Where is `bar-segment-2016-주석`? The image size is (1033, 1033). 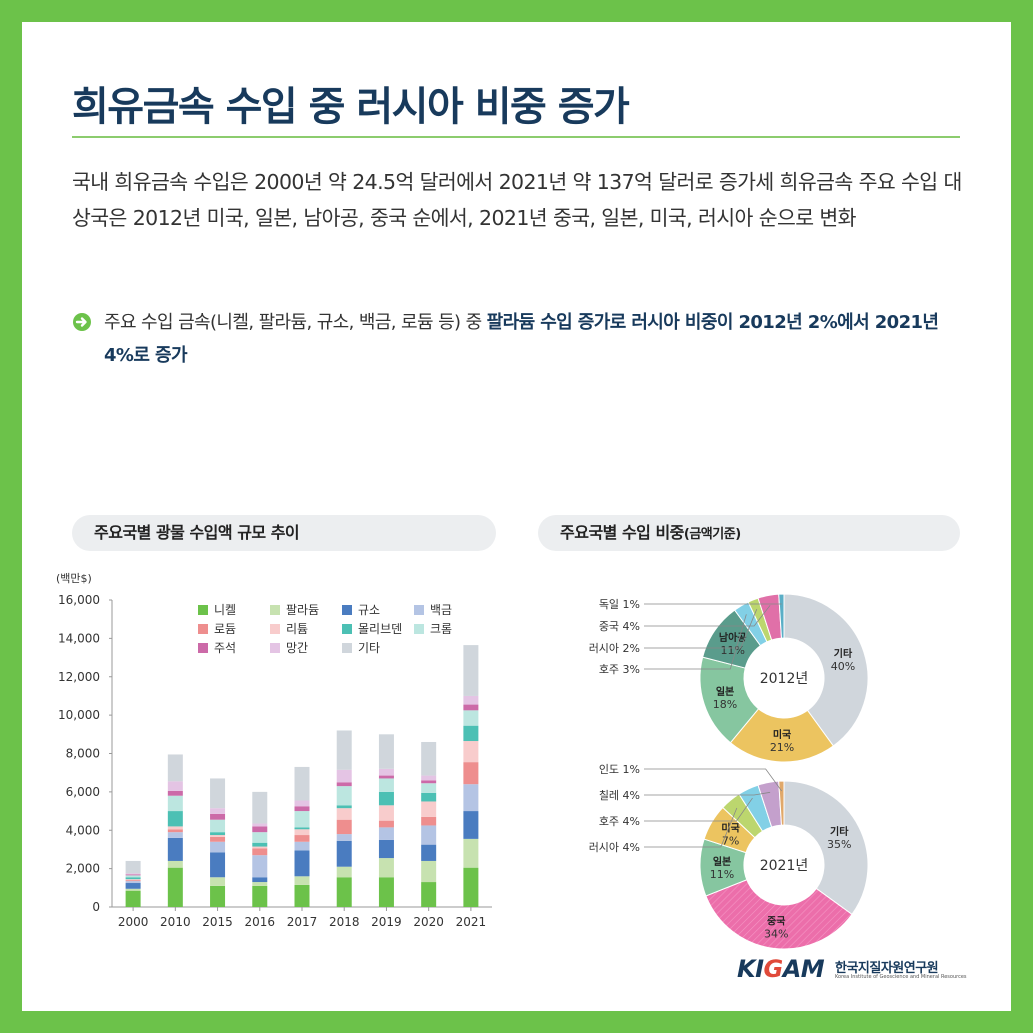
bar-segment-2016-주석 is located at coordinates (260, 829).